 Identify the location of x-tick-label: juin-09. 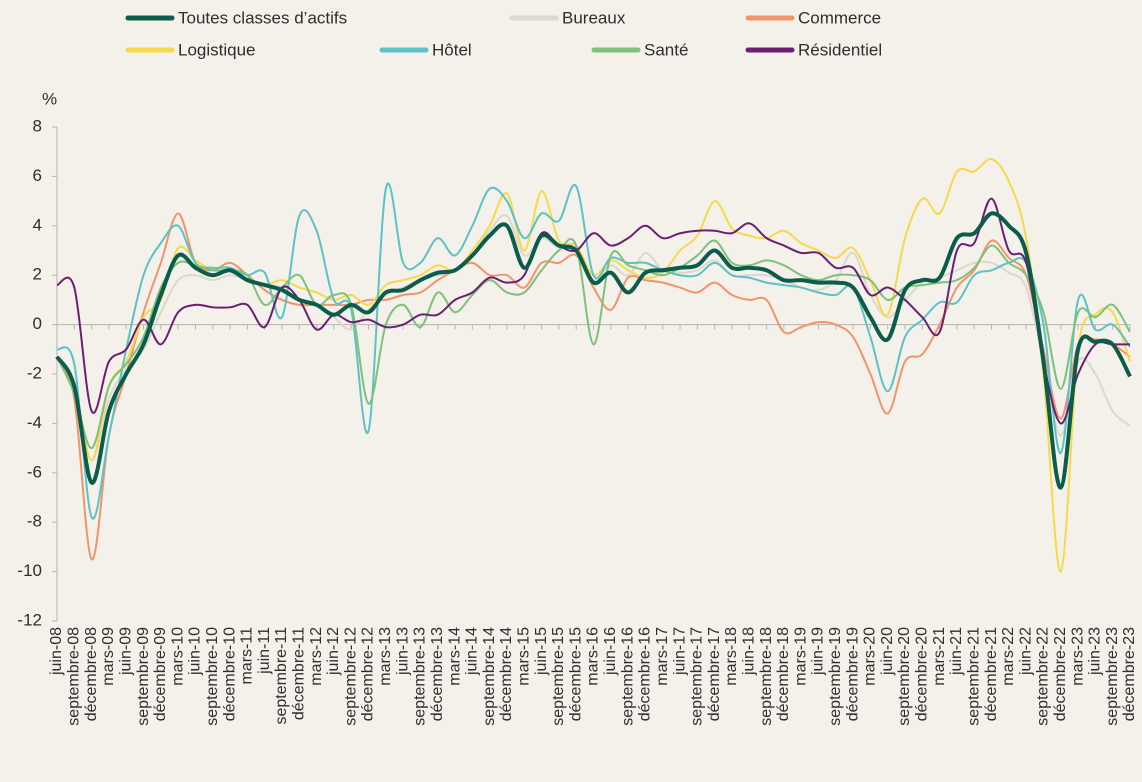
(125, 651).